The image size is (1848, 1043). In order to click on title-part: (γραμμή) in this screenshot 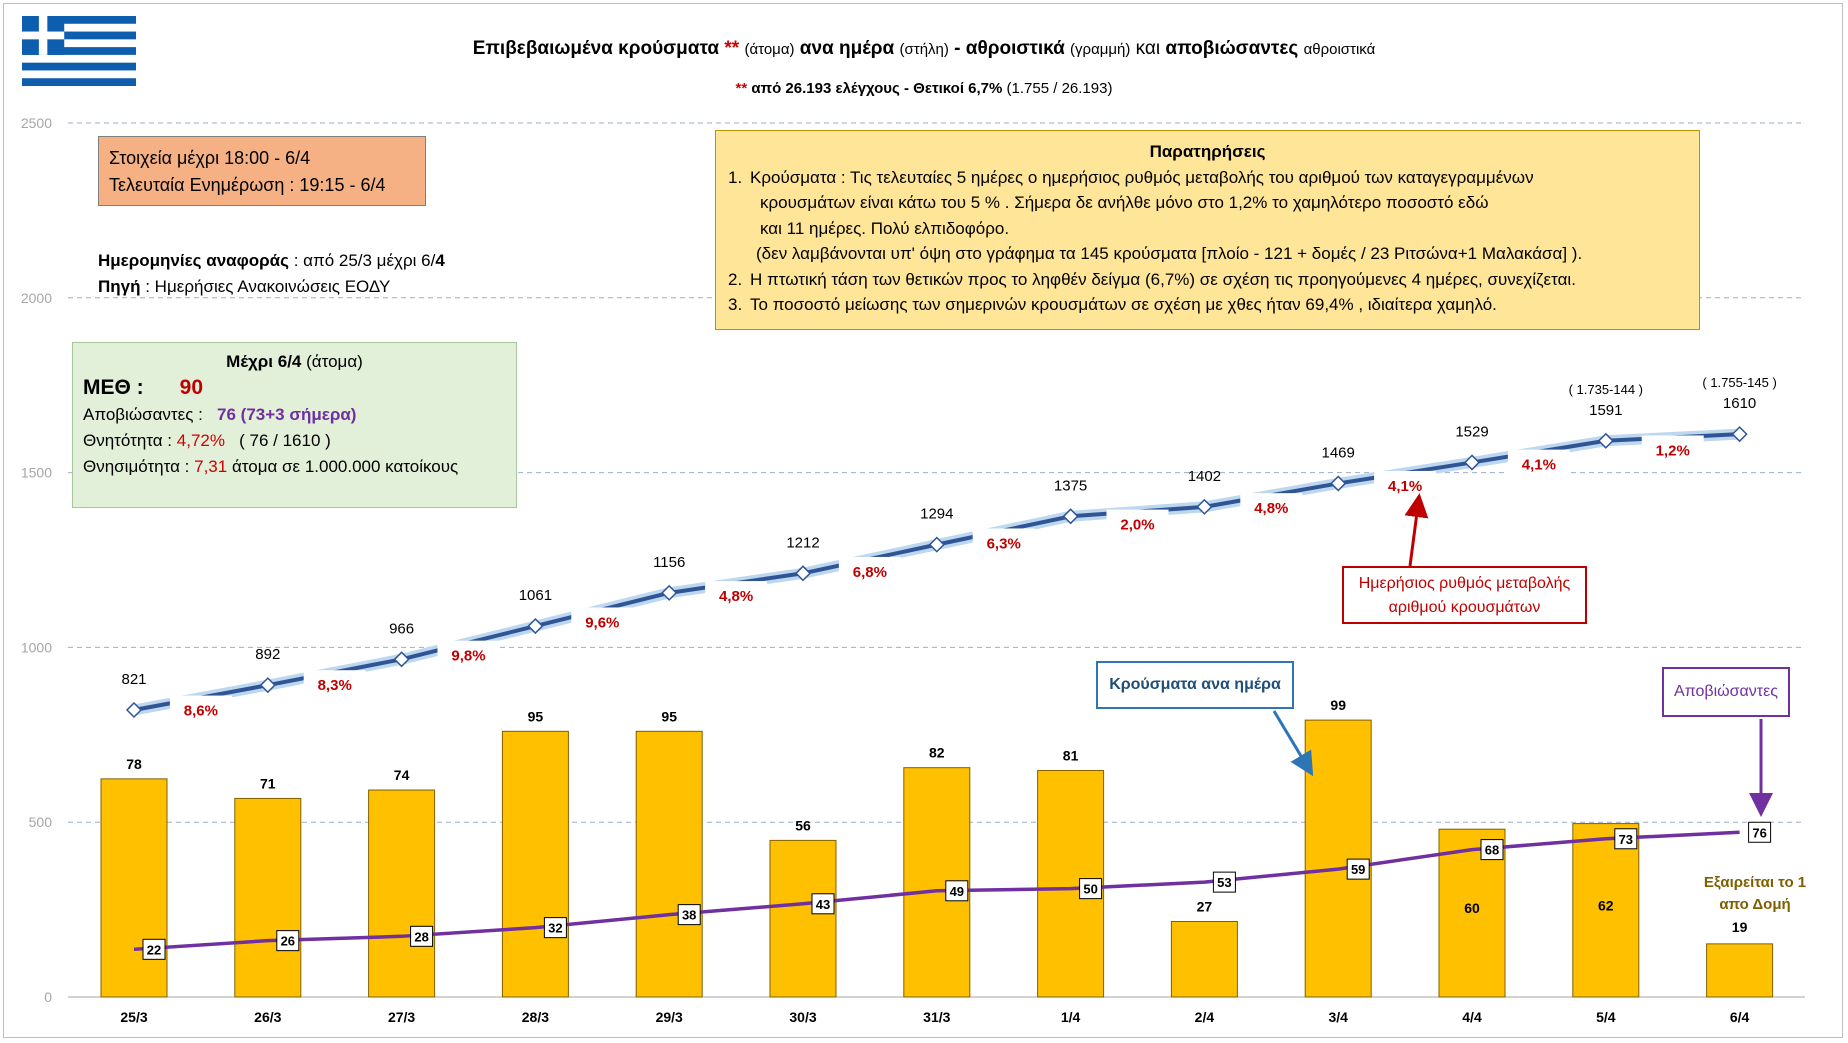, I will do `click(1100, 49)`.